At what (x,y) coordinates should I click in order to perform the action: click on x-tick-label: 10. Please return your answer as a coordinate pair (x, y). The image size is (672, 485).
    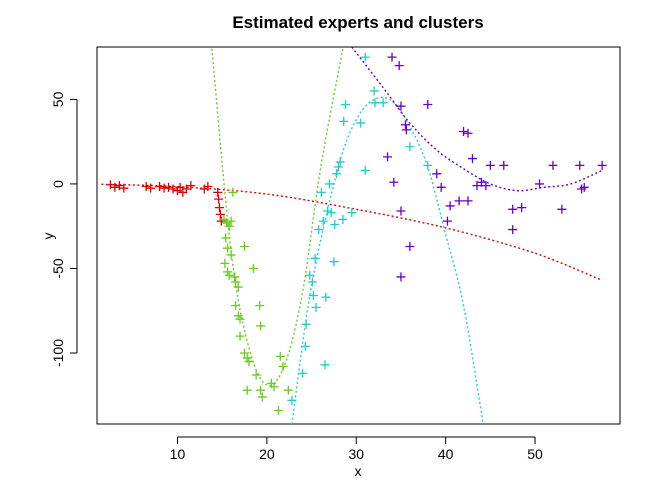
    Looking at the image, I should click on (178, 454).